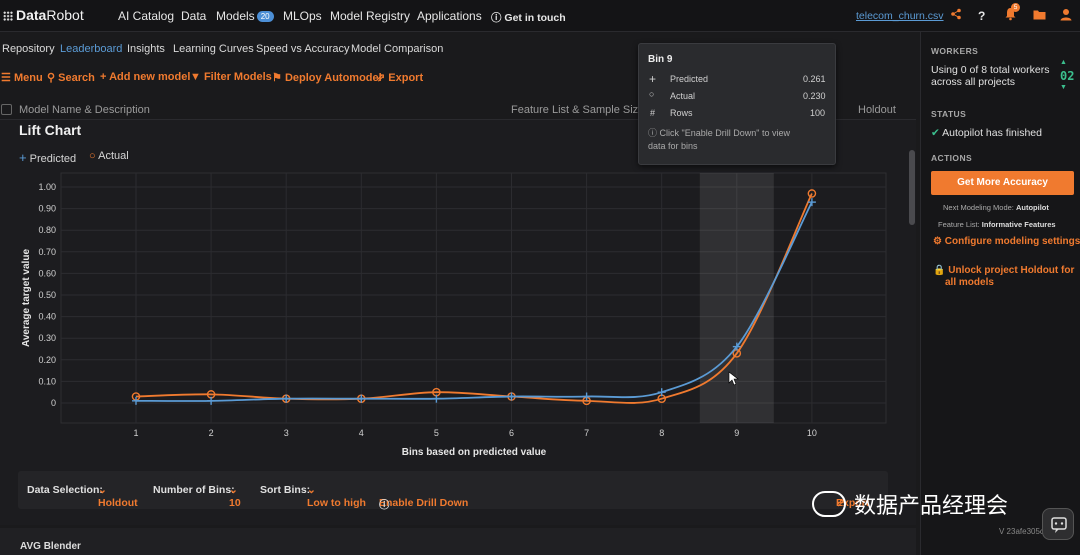 The image size is (1080, 555). I want to click on tab-model-comparison: Model Comparison, so click(397, 49).